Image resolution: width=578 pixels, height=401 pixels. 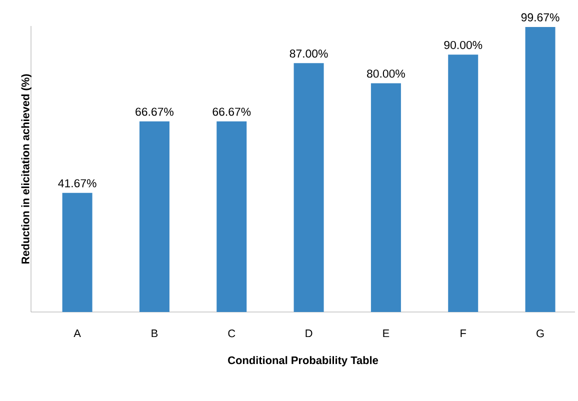 What do you see at coordinates (303, 361) in the screenshot?
I see `x-axis-title: Conditional Probability Table` at bounding box center [303, 361].